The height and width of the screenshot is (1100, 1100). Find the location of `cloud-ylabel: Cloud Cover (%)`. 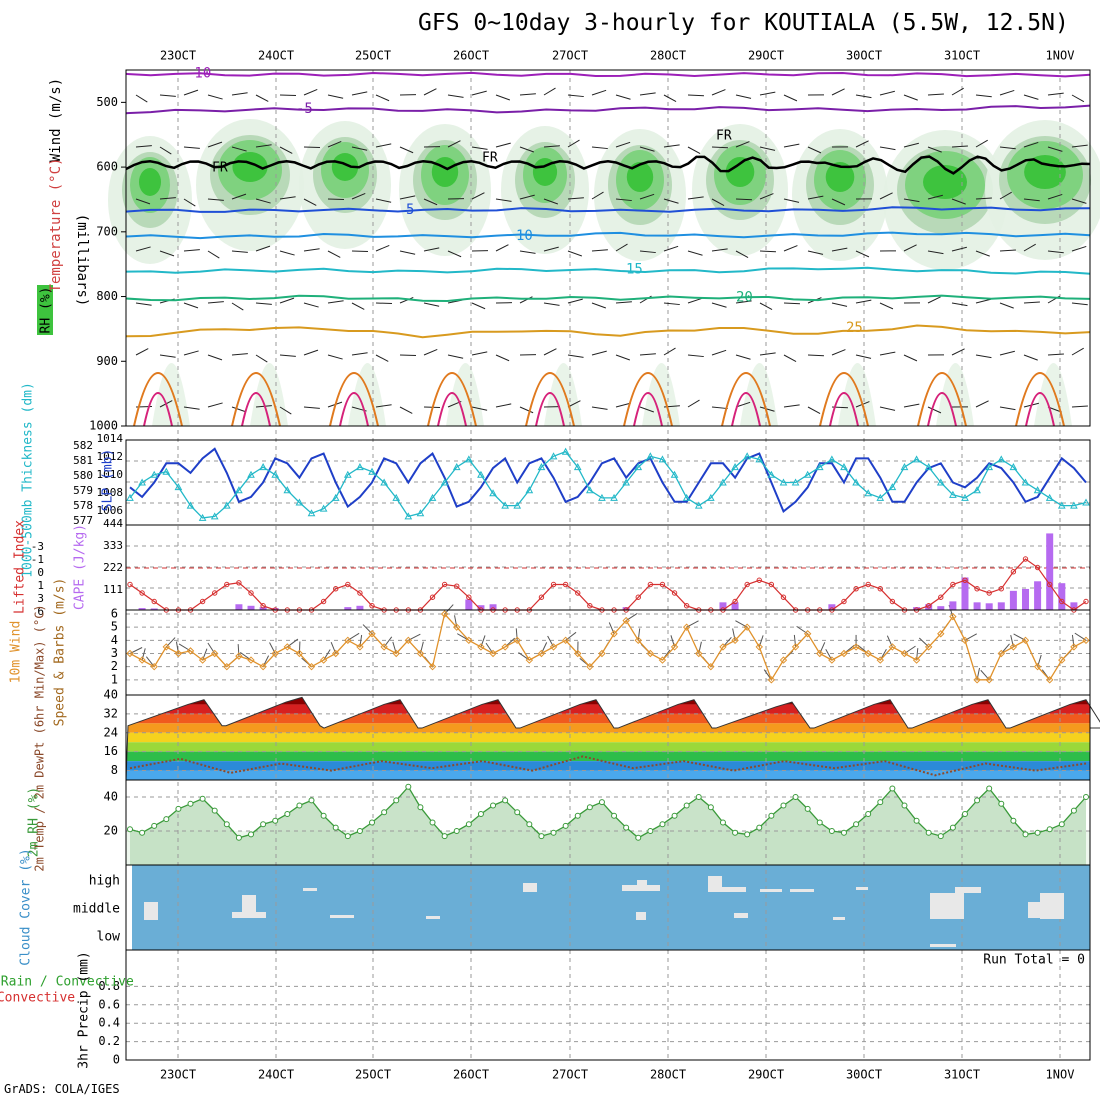

cloud-ylabel: Cloud Cover (%) is located at coordinates (26, 906).